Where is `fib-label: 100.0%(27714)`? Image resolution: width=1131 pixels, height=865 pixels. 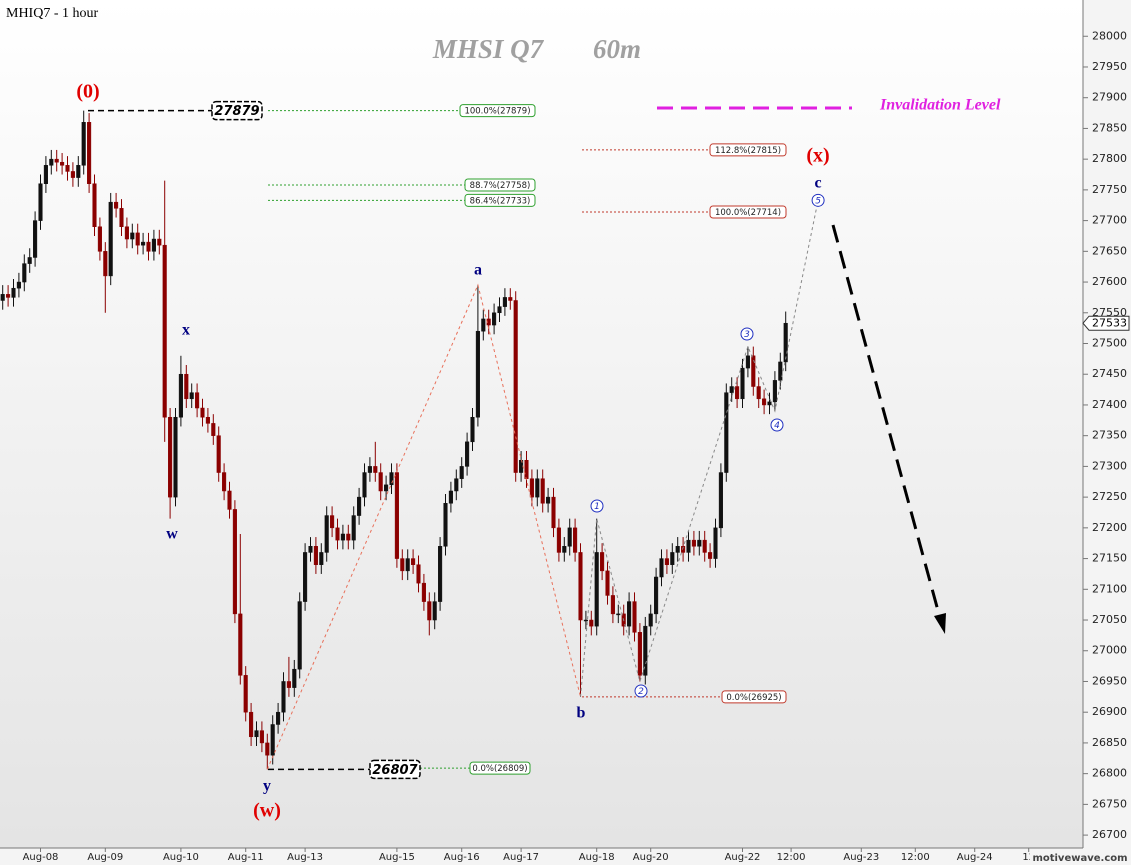
fib-label: 100.0%(27714) is located at coordinates (748, 213).